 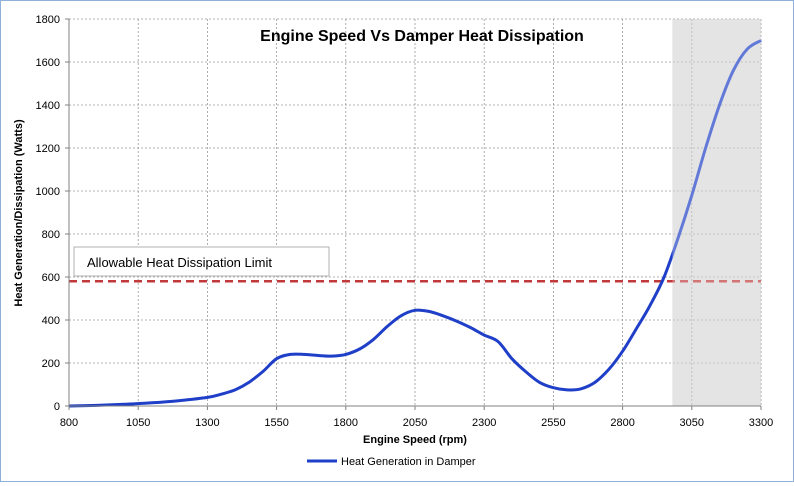 What do you see at coordinates (408, 462) in the screenshot?
I see `legend-label: Heat Generation in Damper` at bounding box center [408, 462].